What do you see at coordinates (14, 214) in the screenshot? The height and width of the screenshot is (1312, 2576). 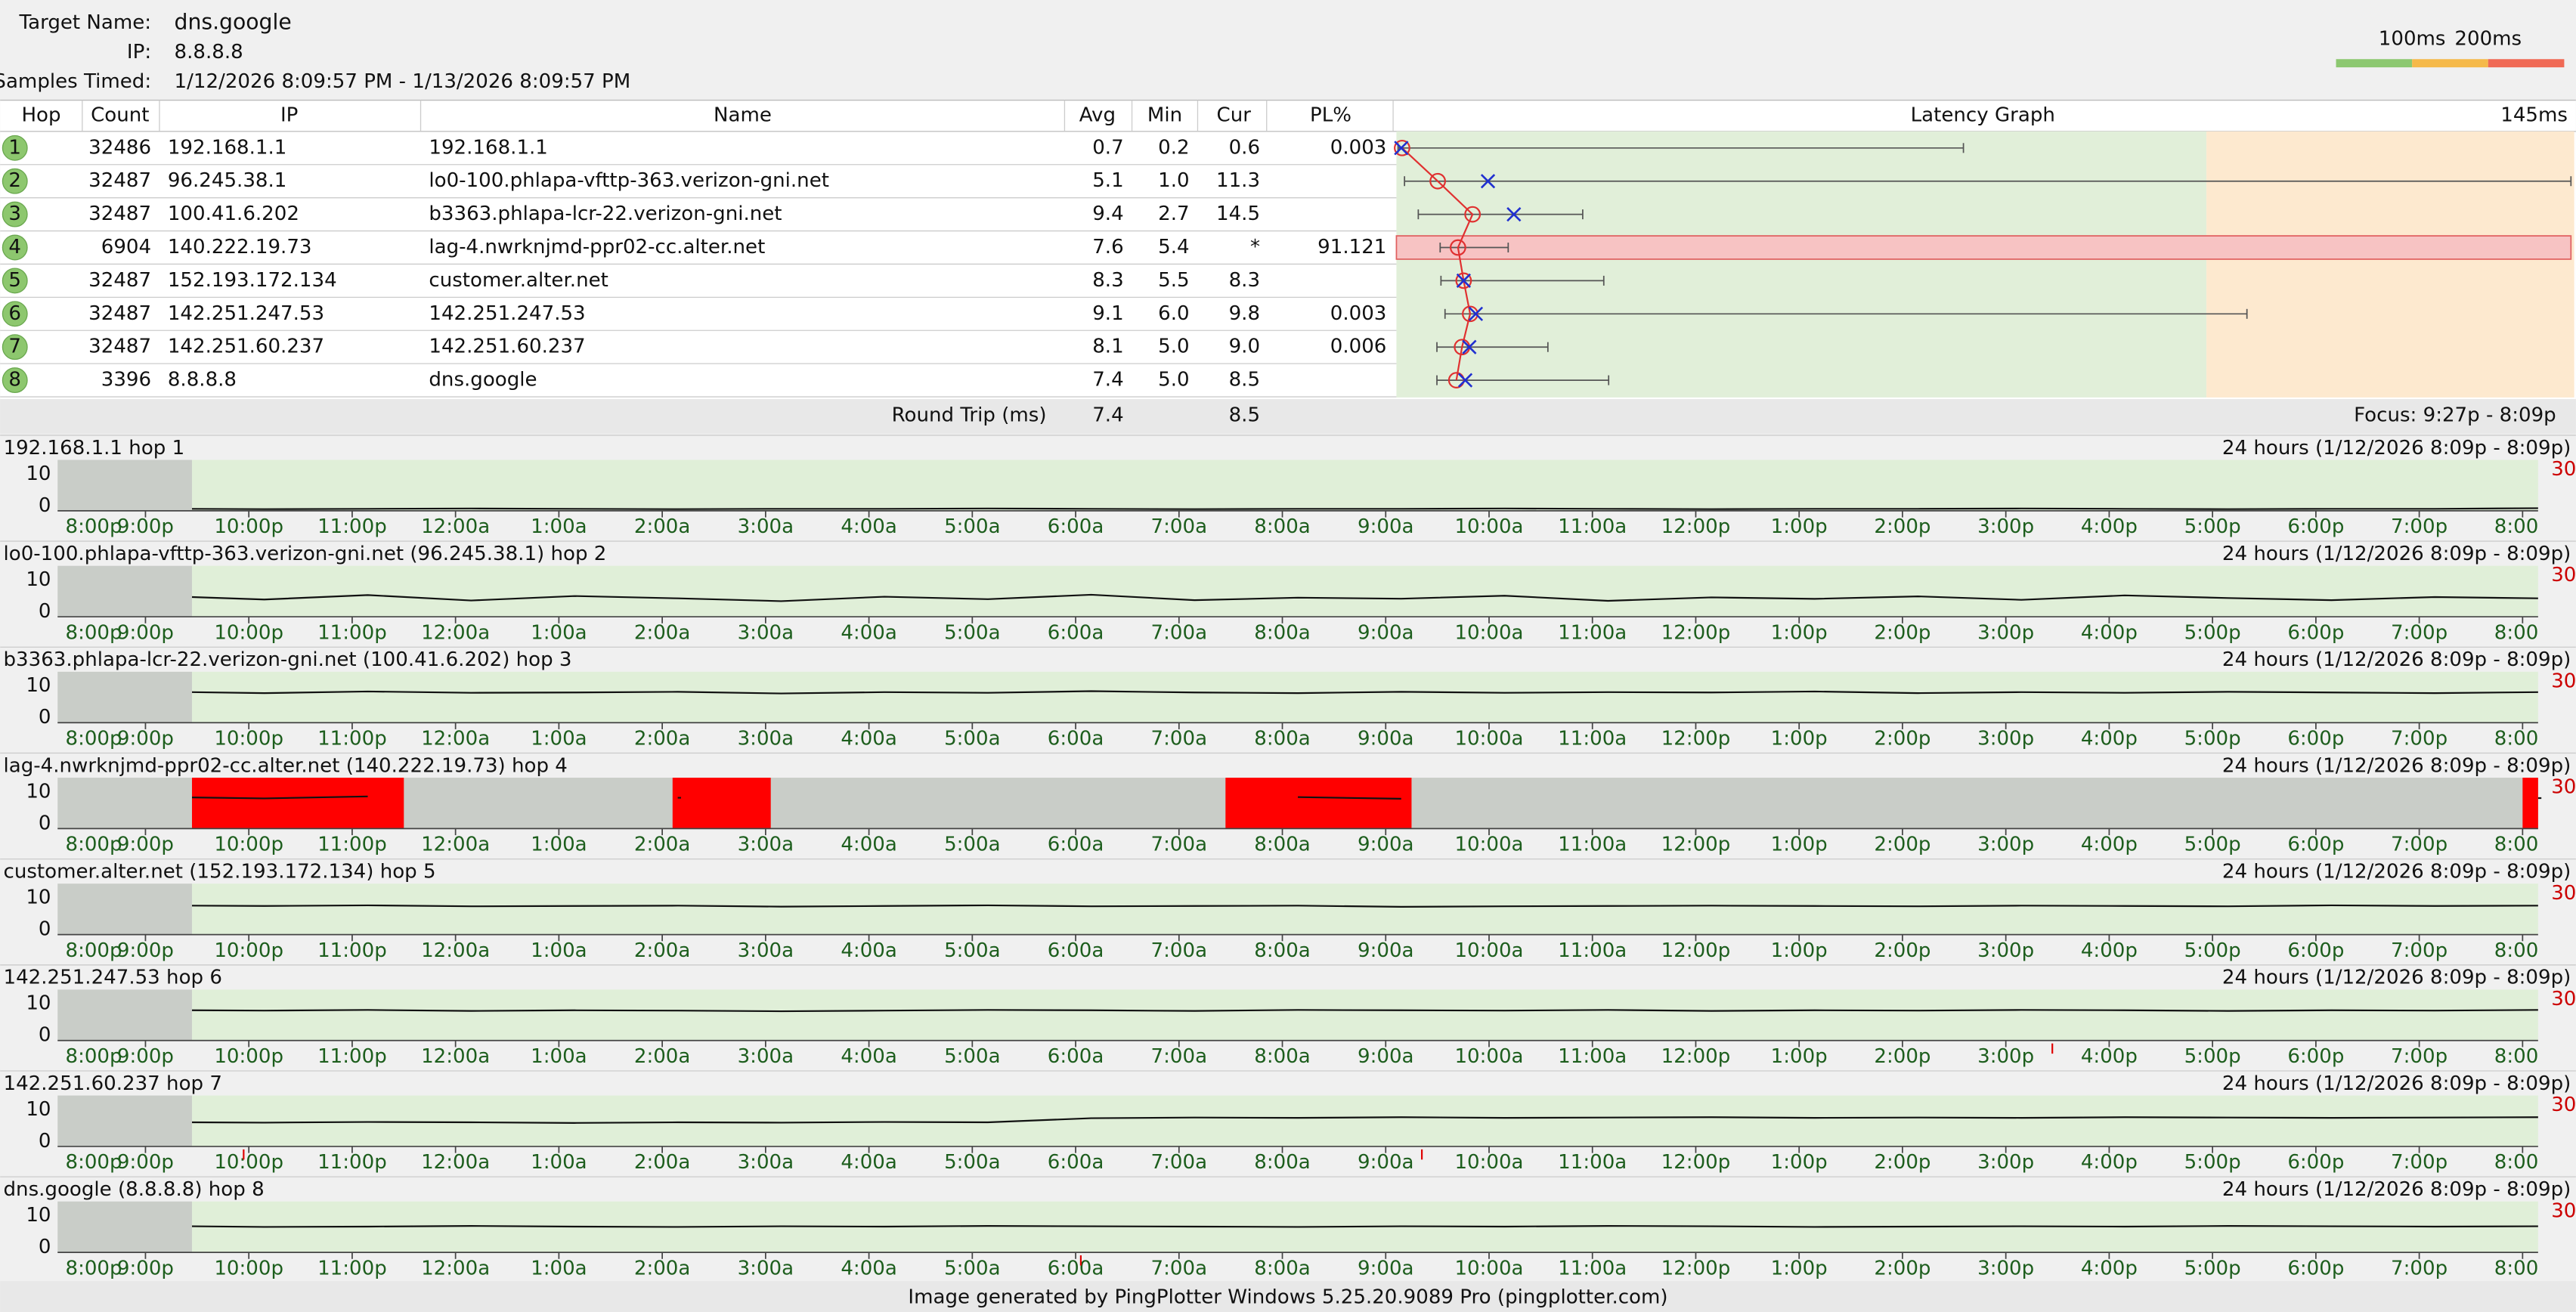 I see `cell: 3` at bounding box center [14, 214].